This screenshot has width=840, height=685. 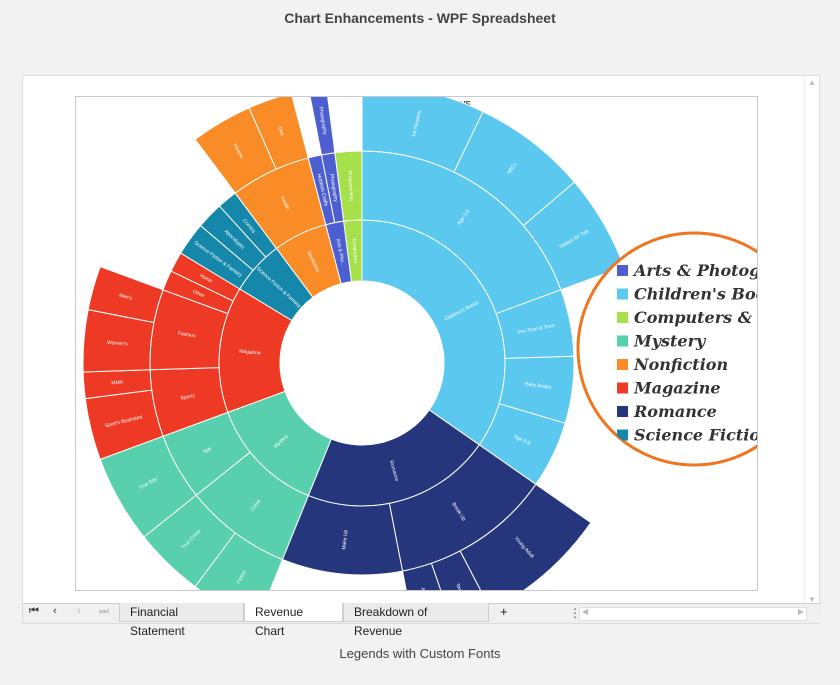 I want to click on scroll-down-arrow-icon: ▼, so click(x=812, y=599).